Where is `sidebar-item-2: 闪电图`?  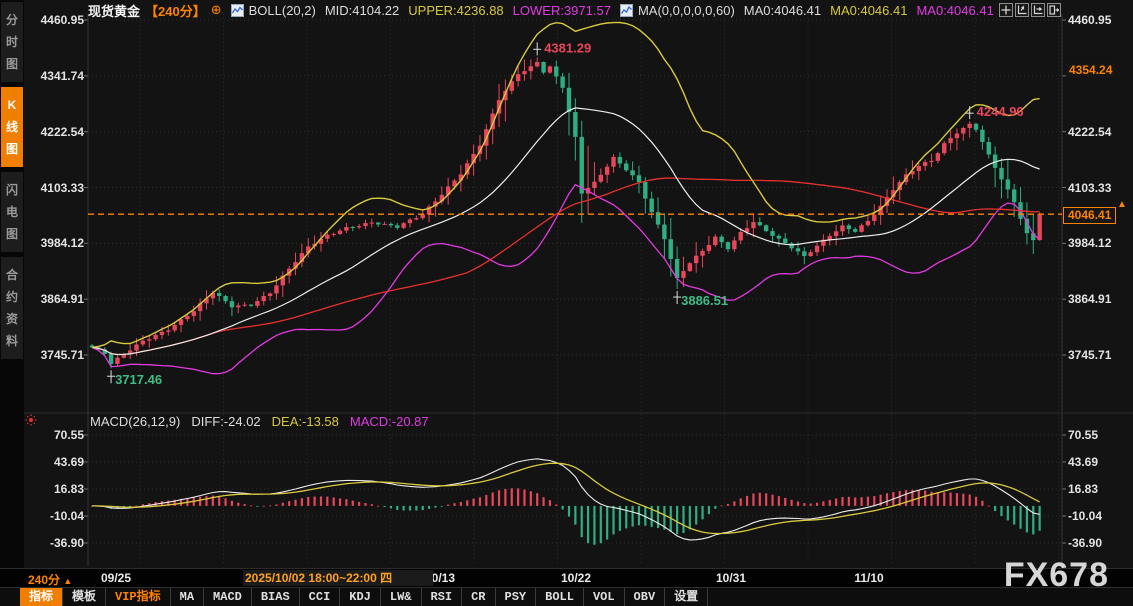 sidebar-item-2: 闪电图 is located at coordinates (12, 212).